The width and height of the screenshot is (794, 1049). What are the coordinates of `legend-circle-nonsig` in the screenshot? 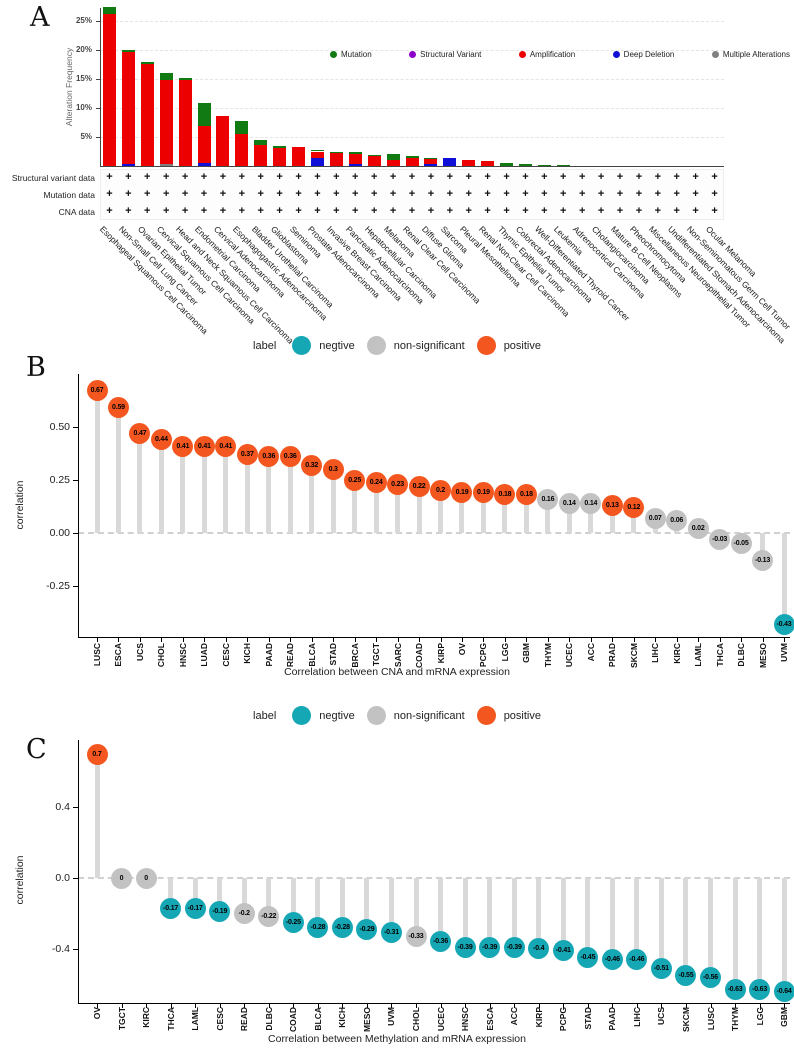 It's located at (376, 345).